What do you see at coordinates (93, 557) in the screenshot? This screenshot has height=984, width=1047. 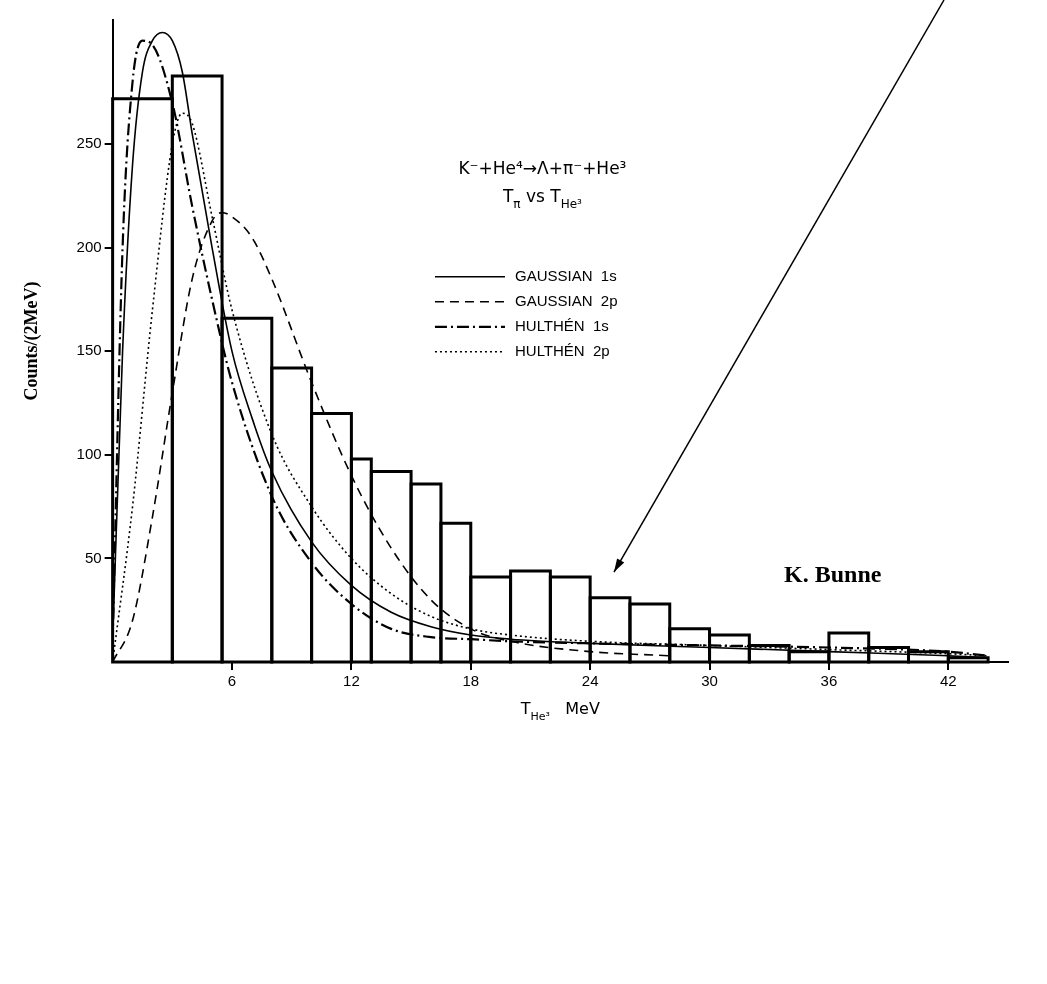 I see `y-tick-label: 50` at bounding box center [93, 557].